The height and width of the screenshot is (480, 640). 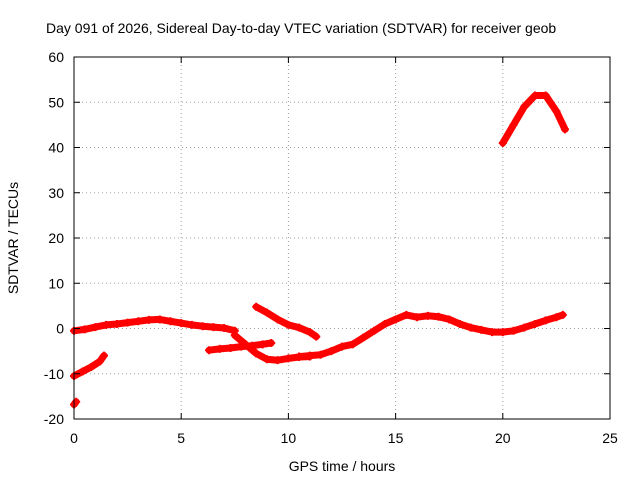 What do you see at coordinates (610, 438) in the screenshot?
I see `x-tick-label: 25` at bounding box center [610, 438].